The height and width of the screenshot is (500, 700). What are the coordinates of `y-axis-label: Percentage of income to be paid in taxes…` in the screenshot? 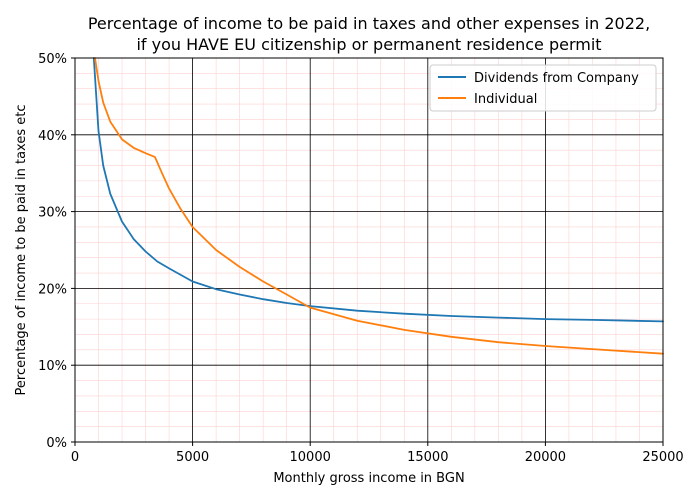 It's located at (21, 250).